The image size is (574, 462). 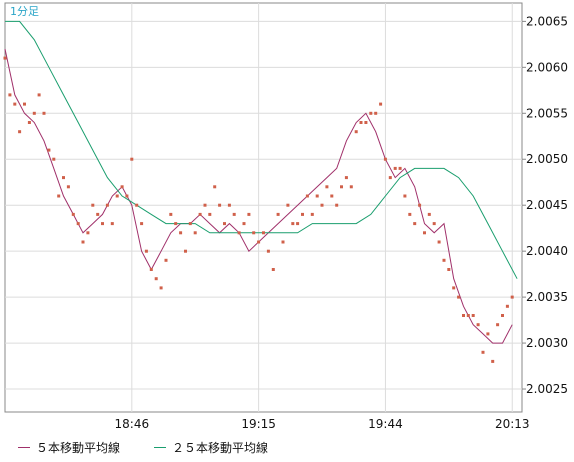 I want to click on legend-item-ma25: ２５本移動平均線, so click(x=211, y=447).